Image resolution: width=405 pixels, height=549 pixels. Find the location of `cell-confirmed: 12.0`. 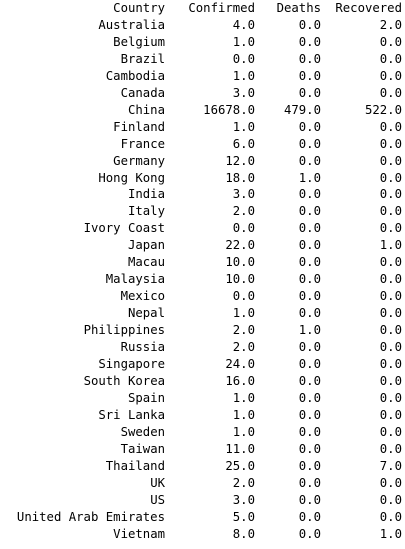

cell-confirmed: 12.0 is located at coordinates (240, 160).